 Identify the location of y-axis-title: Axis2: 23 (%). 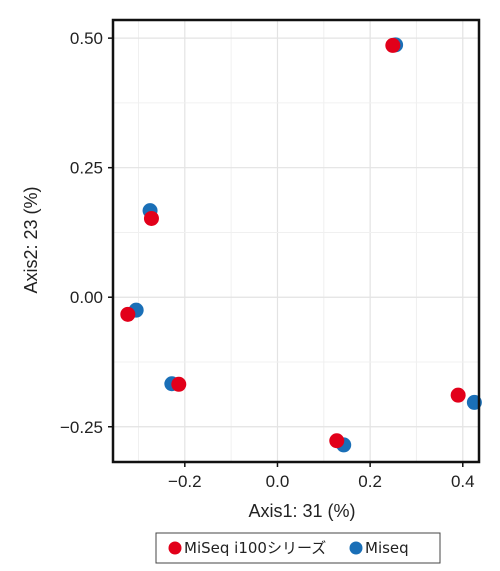
(31, 239).